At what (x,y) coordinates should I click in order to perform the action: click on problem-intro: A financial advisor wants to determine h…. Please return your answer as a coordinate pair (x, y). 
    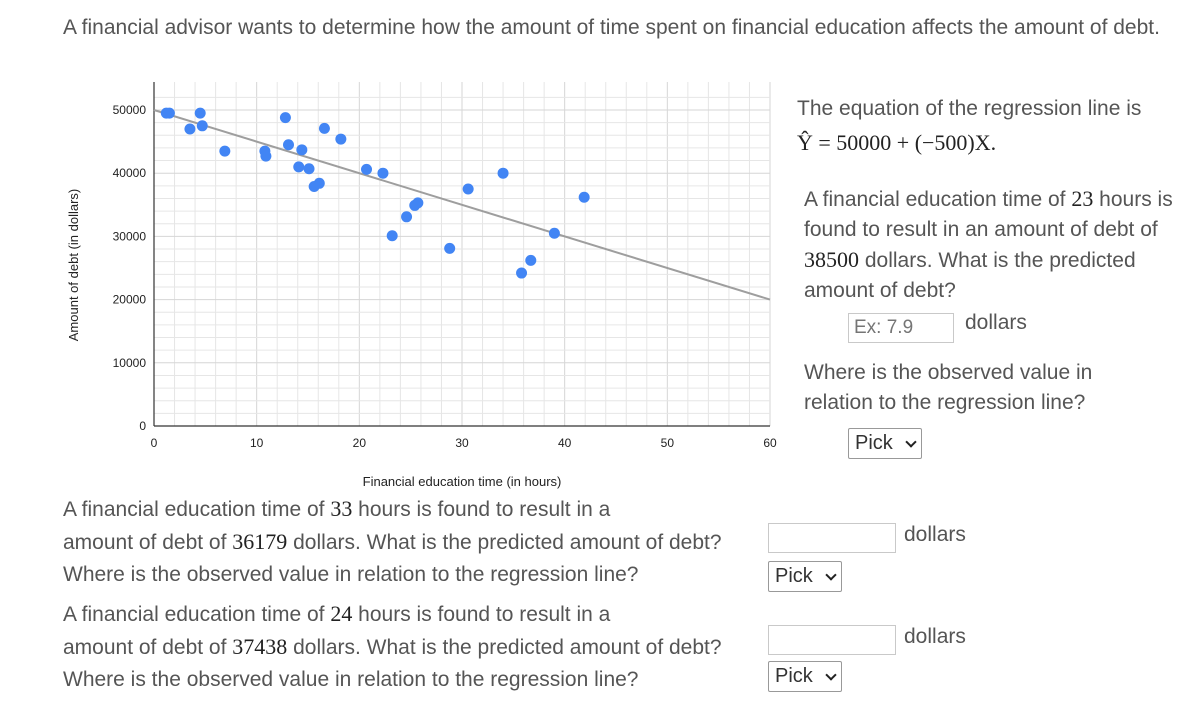
    Looking at the image, I should click on (611, 27).